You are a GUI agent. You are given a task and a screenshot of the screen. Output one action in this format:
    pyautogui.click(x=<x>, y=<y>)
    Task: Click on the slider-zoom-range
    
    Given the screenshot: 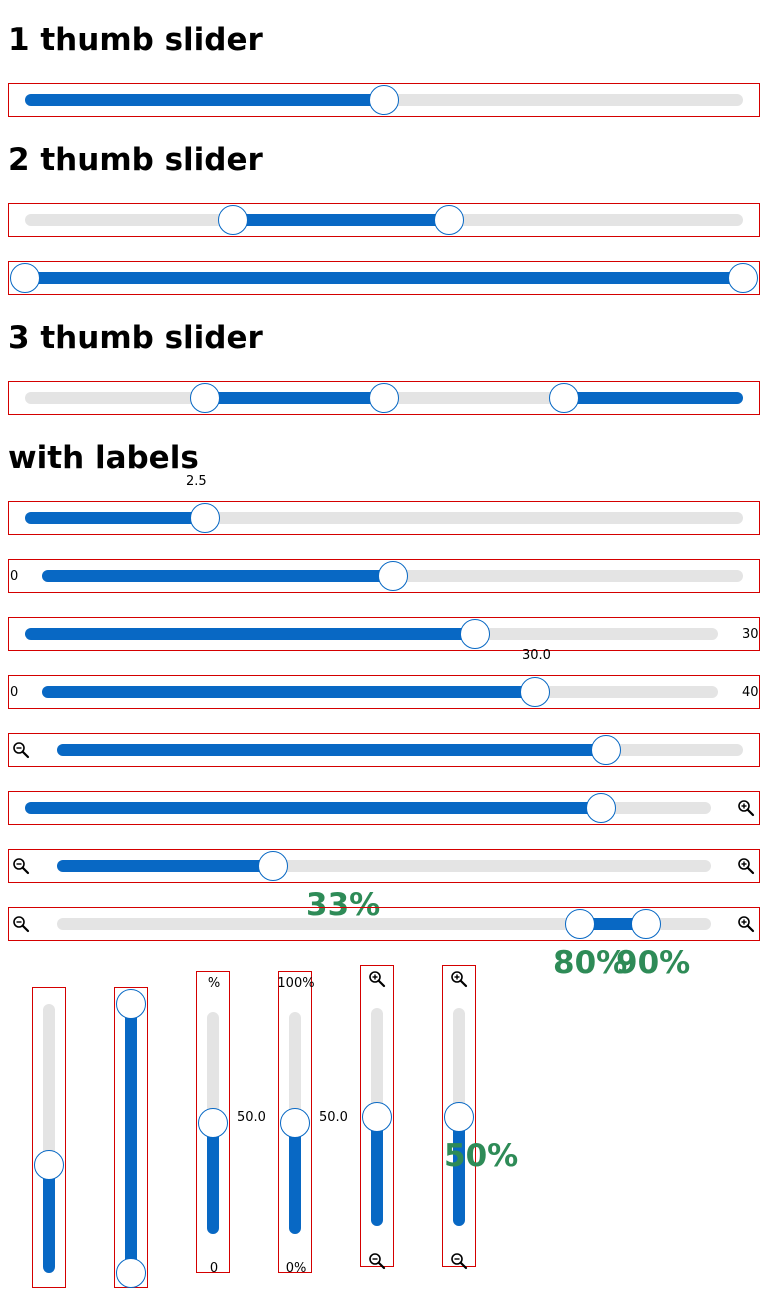 What is the action you would take?
    pyautogui.click(x=384, y=924)
    